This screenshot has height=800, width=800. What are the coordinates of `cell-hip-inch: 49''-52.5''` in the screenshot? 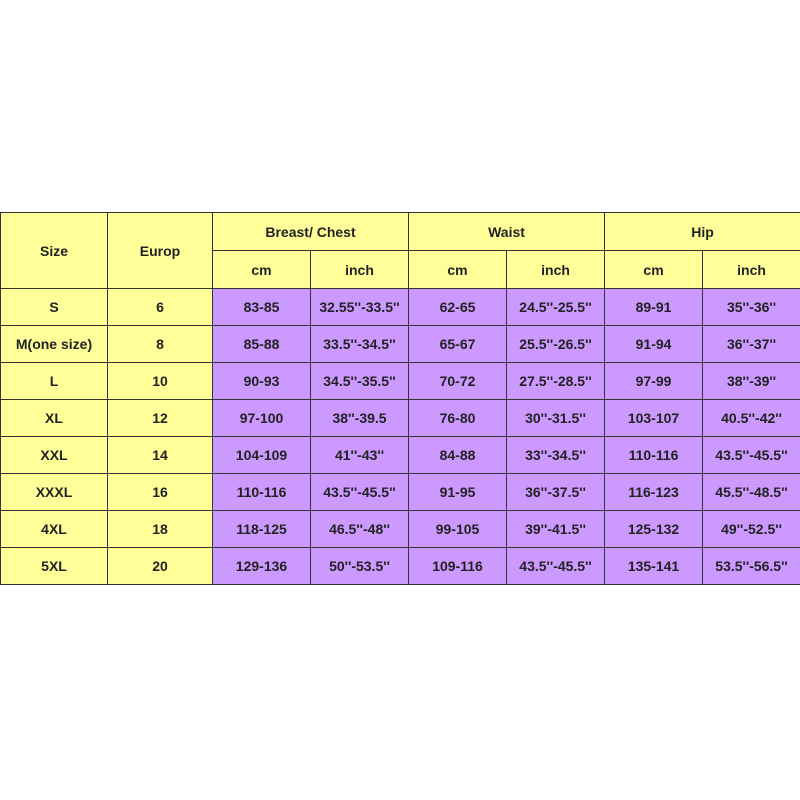 It's located at (751, 529).